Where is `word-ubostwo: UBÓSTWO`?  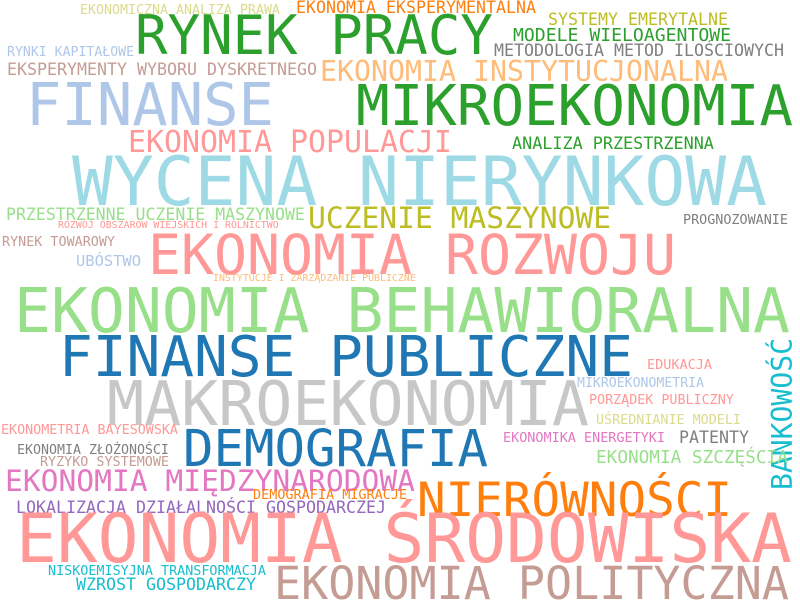 word-ubostwo: UBÓSTWO is located at coordinates (108, 261).